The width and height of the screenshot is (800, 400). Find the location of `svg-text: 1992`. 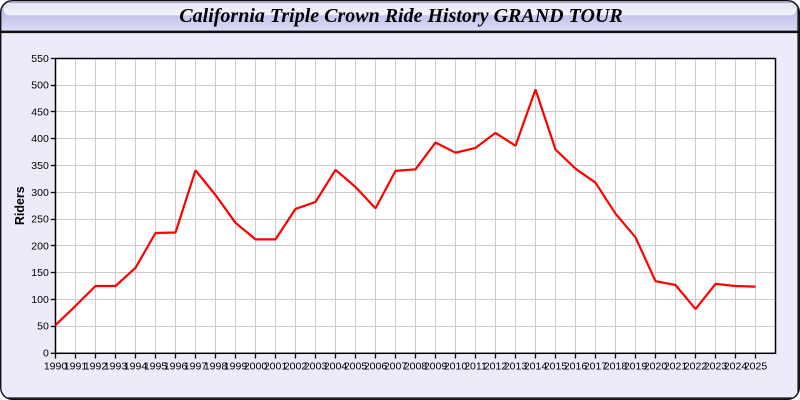

svg-text: 1992 is located at coordinates (96, 367).